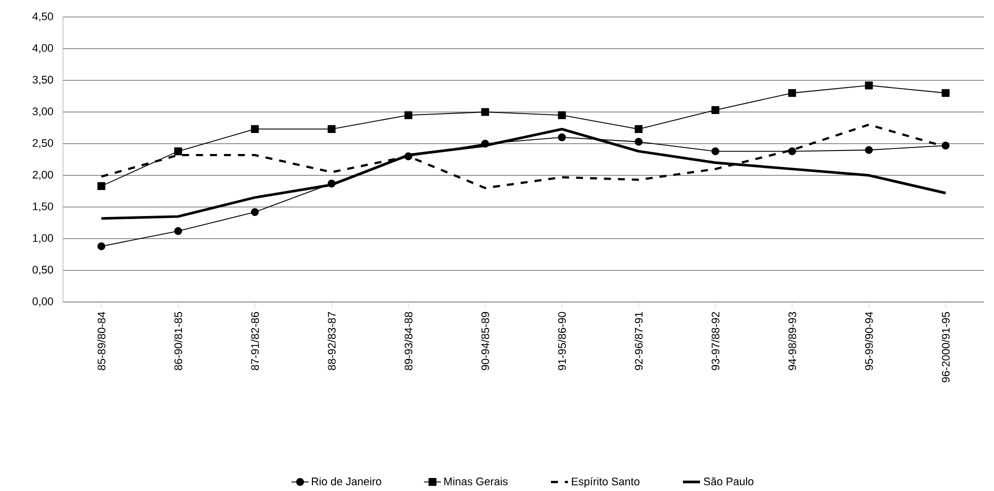 The height and width of the screenshot is (491, 994). Describe the element at coordinates (476, 481) in the screenshot. I see `legend-label: Minas Gerais` at that location.